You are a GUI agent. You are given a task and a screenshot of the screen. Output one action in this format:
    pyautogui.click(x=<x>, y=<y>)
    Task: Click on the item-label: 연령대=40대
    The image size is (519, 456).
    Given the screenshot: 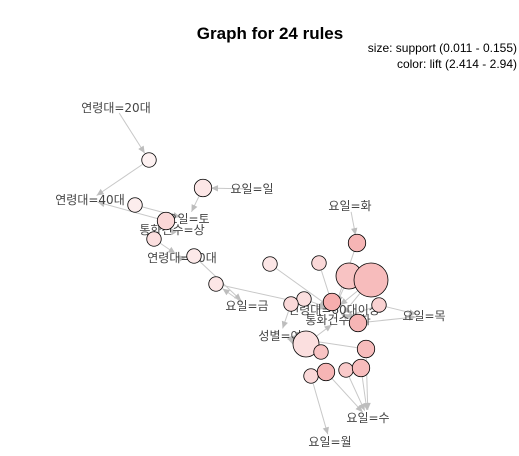 What is the action you would take?
    pyautogui.click(x=90, y=200)
    